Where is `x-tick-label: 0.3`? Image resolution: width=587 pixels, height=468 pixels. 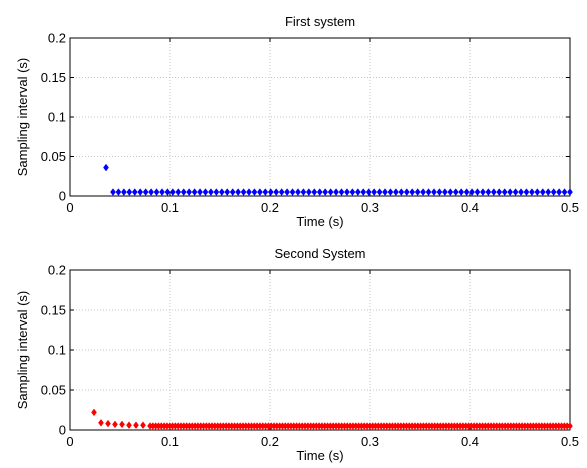
x-tick-label: 0.3 is located at coordinates (370, 207).